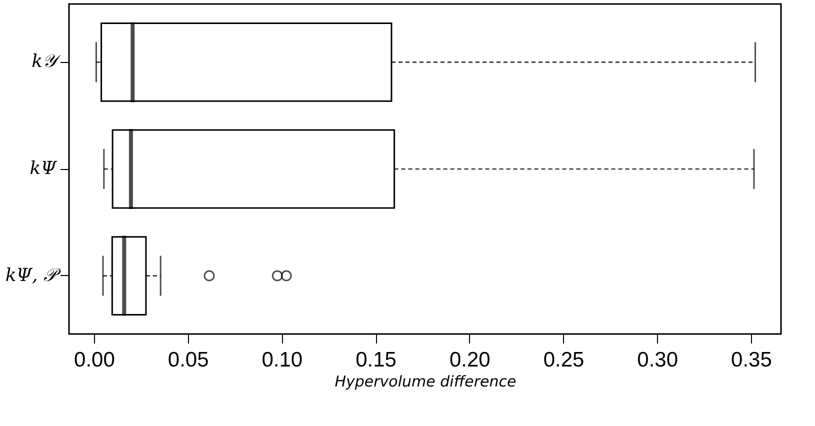  I want to click on x-tick-label: 0.25, so click(563, 360).